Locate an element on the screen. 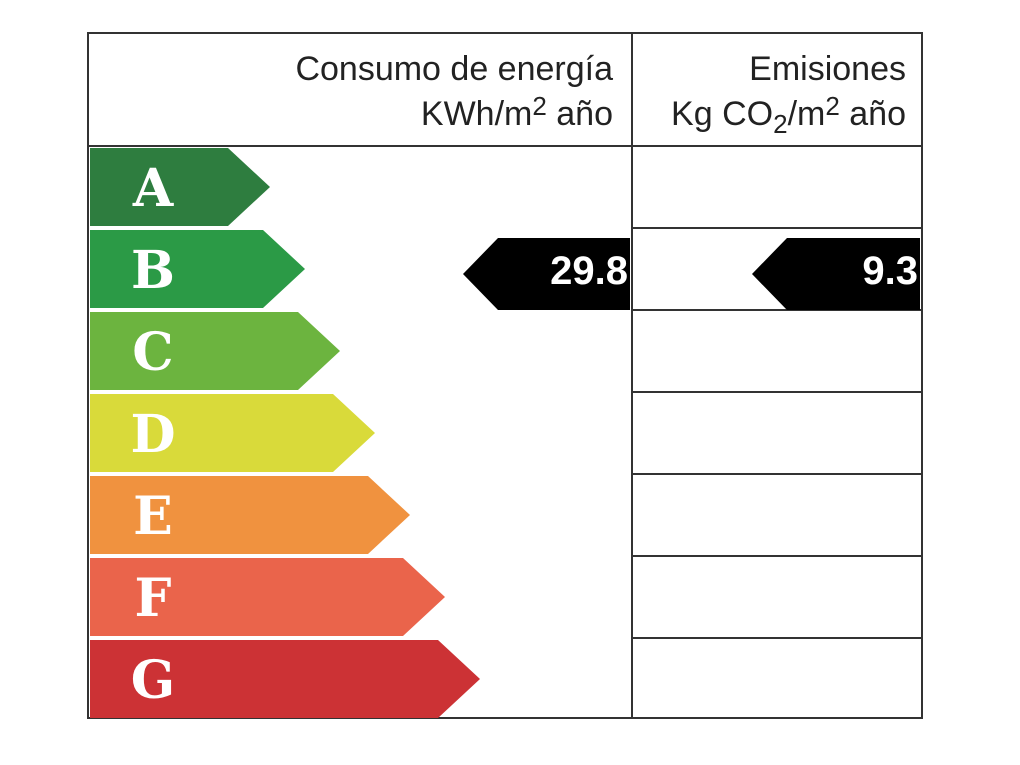 Image resolution: width=1020 pixels, height=765 pixels. unit-text: /m is located at coordinates (807, 114).